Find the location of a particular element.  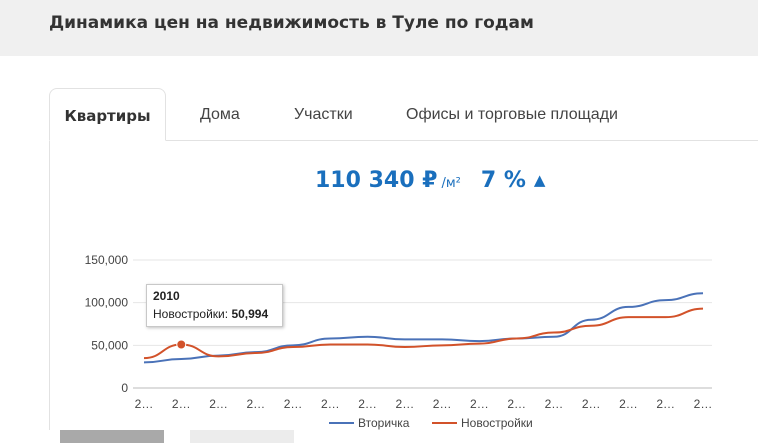

price-summary: 110 340 ₽/м² 7 % ▲ is located at coordinates (430, 183).